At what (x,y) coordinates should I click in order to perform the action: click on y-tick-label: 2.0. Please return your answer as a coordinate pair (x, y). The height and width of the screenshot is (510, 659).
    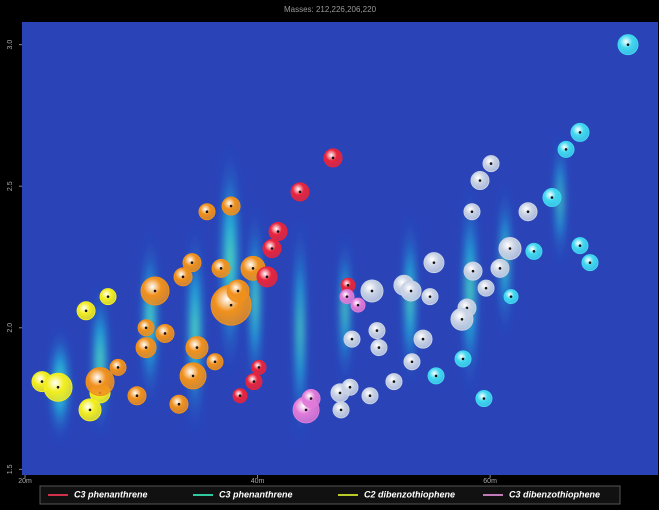
    Looking at the image, I should click on (10, 328).